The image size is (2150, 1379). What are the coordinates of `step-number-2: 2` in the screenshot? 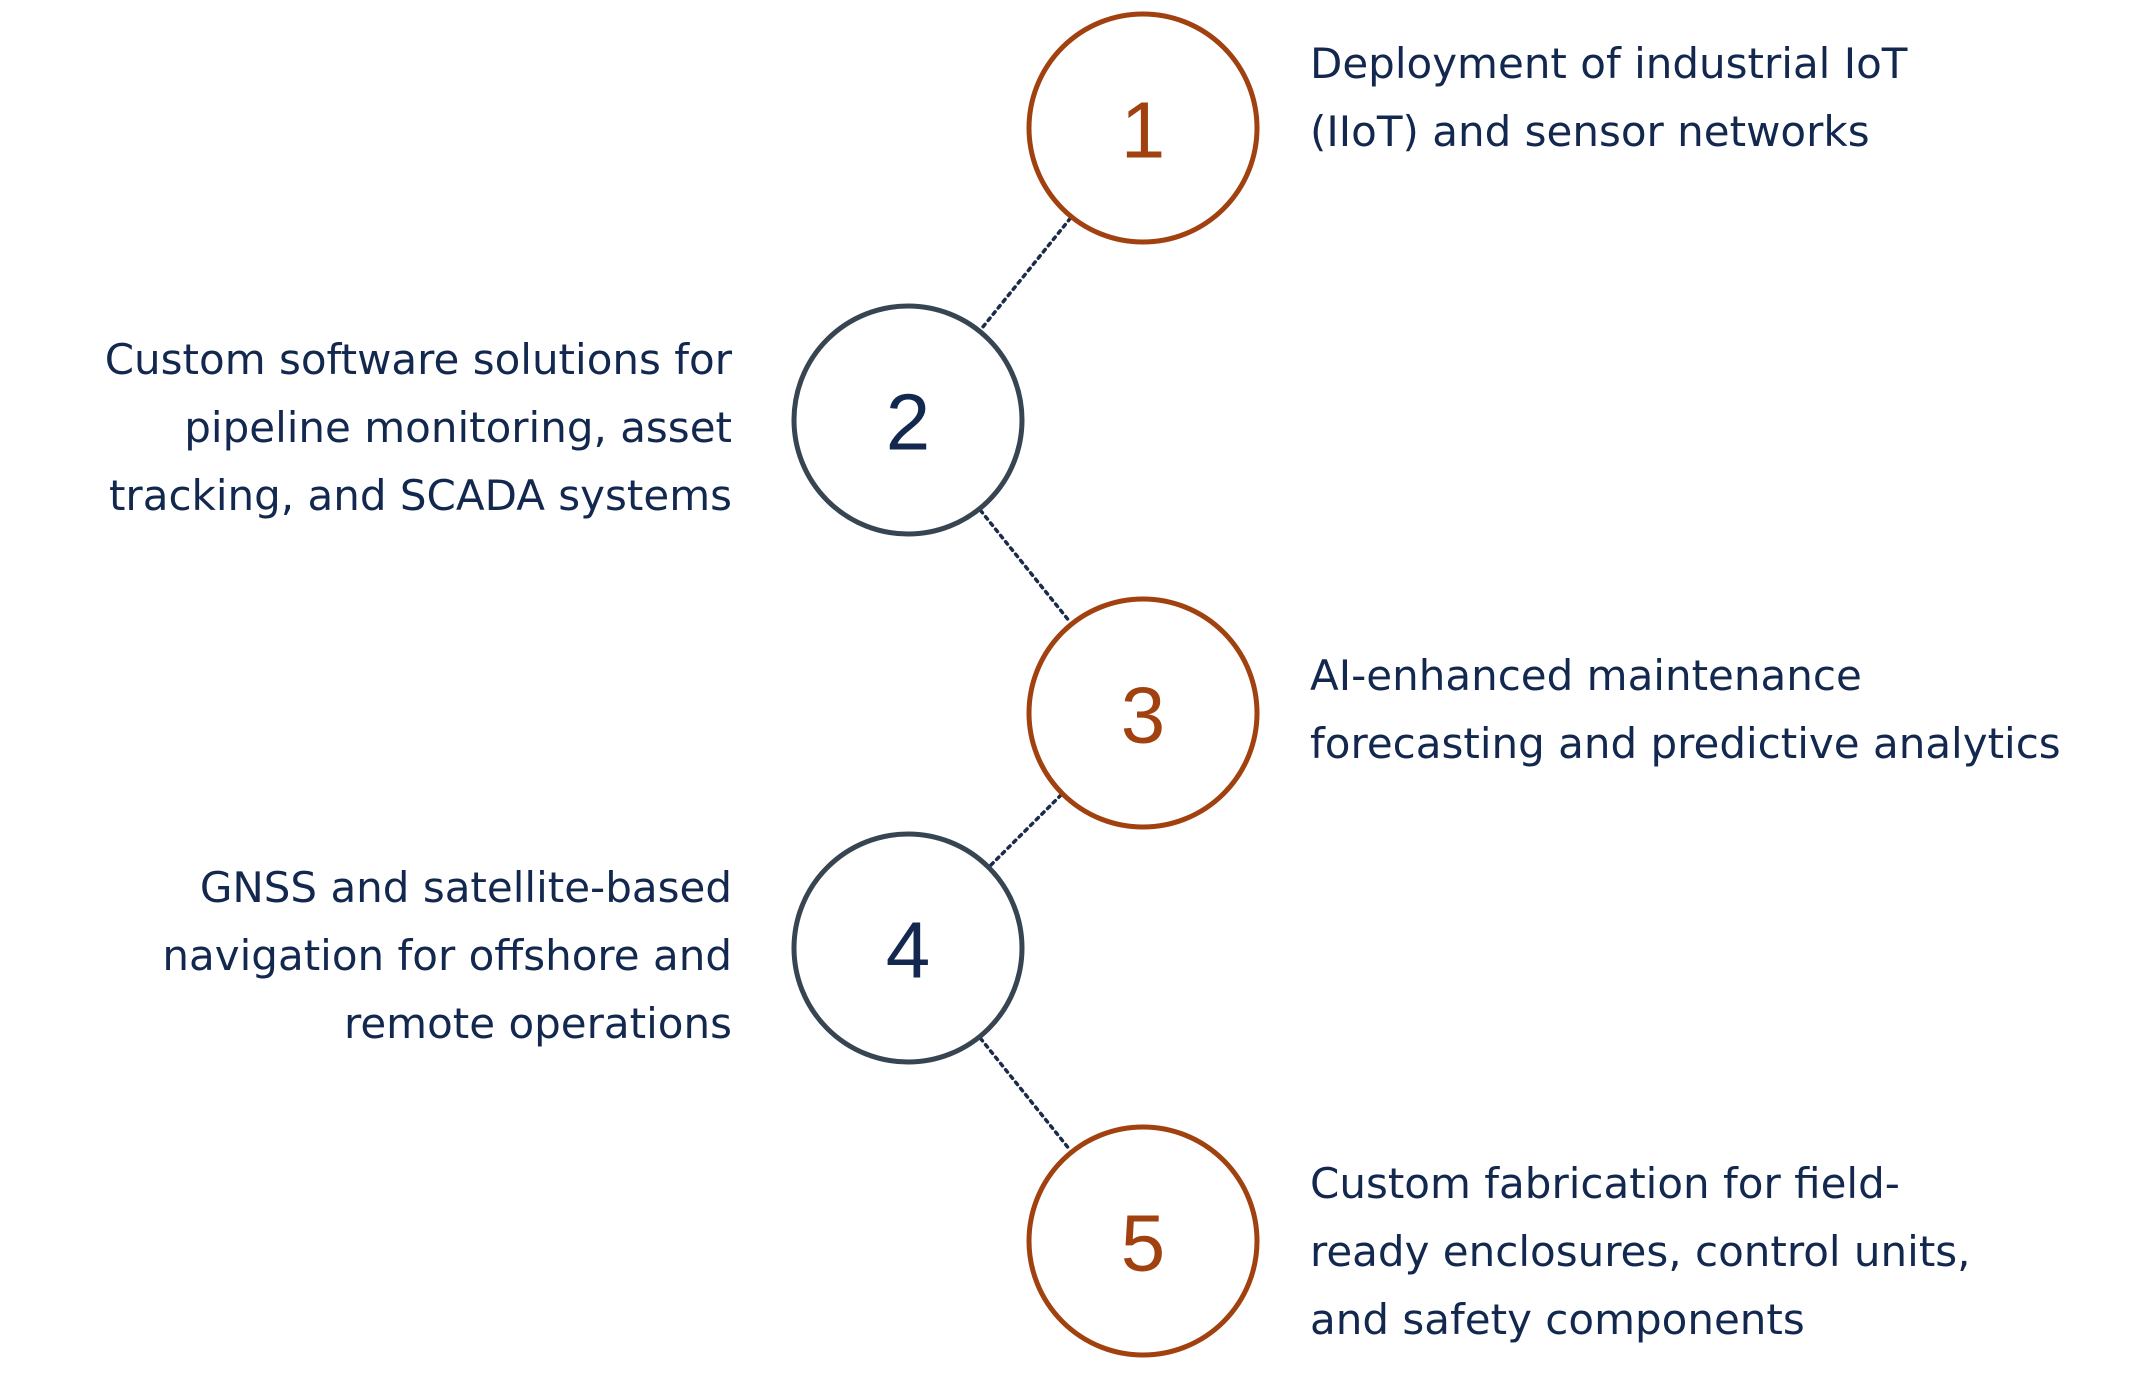 It's located at (908, 422).